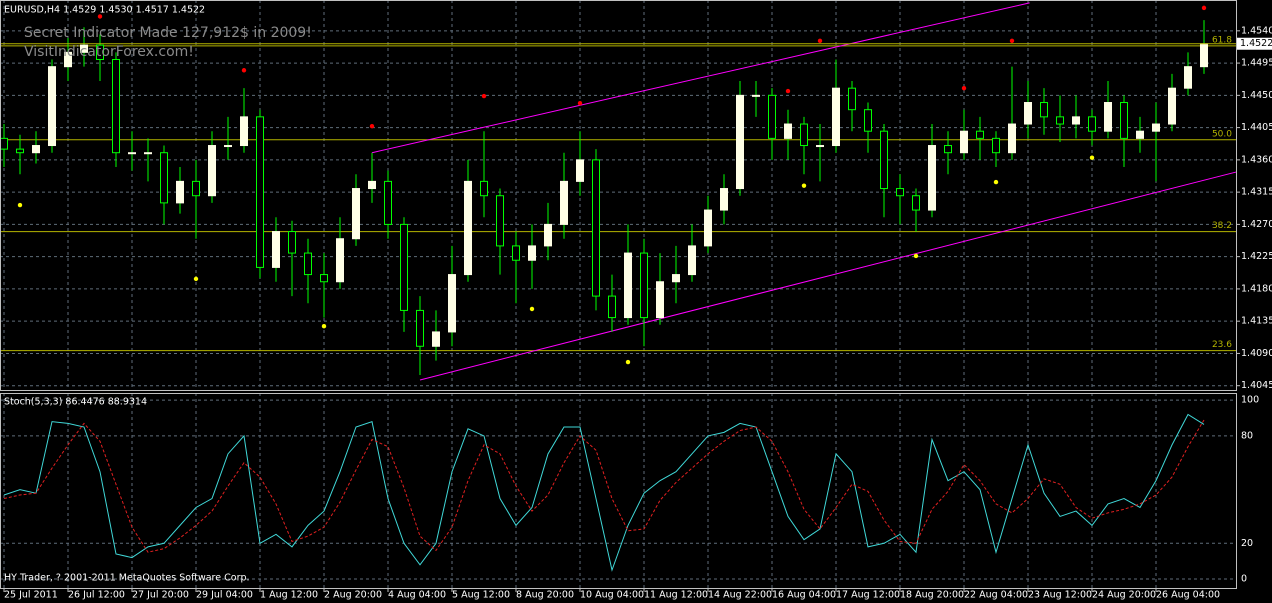  What do you see at coordinates (1256, 63) in the screenshot?
I see `y-tick-label: 1.4495` at bounding box center [1256, 63].